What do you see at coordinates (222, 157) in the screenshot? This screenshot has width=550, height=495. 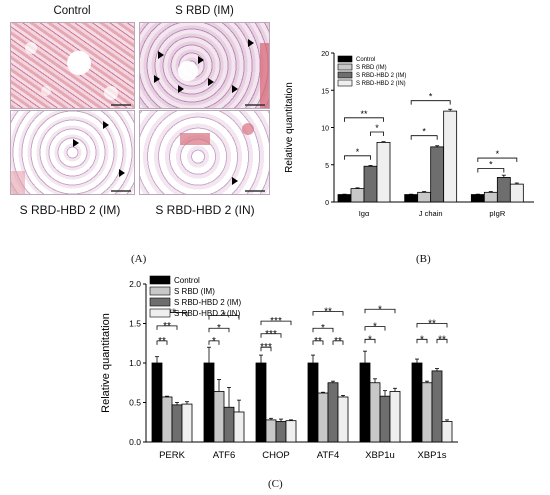 I see `micrograph-srbd-hbd2-in-svg` at bounding box center [222, 157].